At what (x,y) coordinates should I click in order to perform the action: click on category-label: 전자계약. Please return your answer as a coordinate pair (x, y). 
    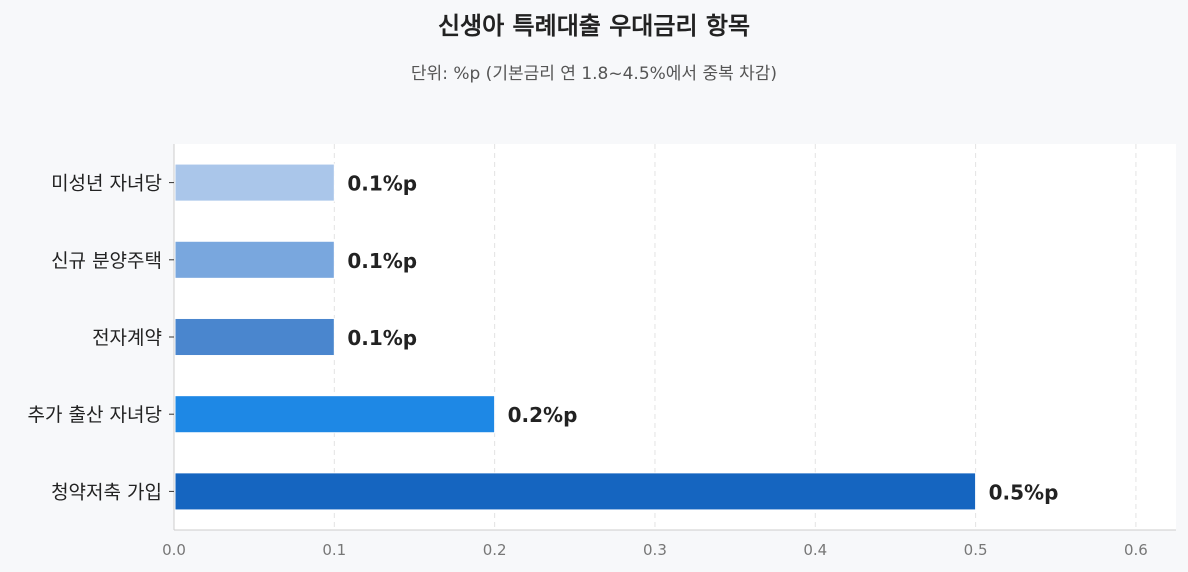
    Looking at the image, I should click on (127, 338).